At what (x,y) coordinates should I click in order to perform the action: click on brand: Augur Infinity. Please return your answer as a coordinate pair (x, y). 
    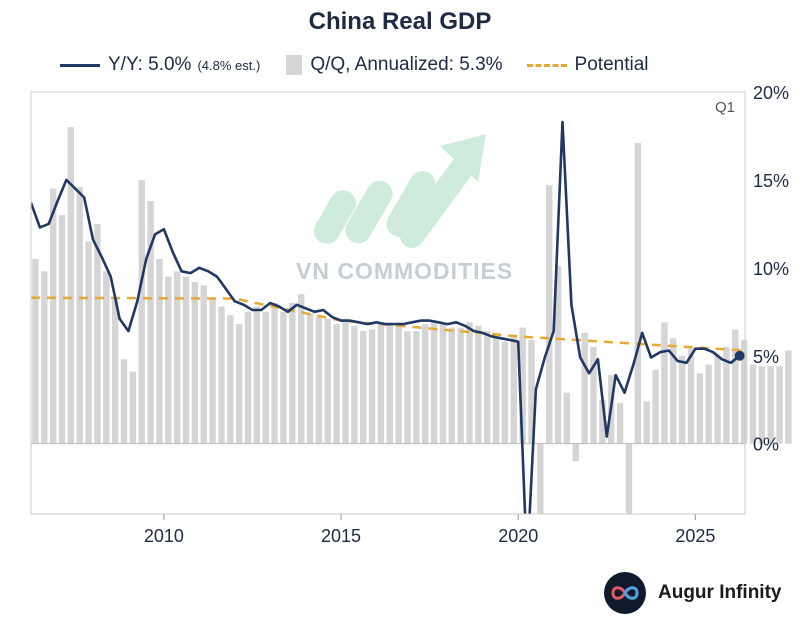
    Looking at the image, I should click on (692, 593).